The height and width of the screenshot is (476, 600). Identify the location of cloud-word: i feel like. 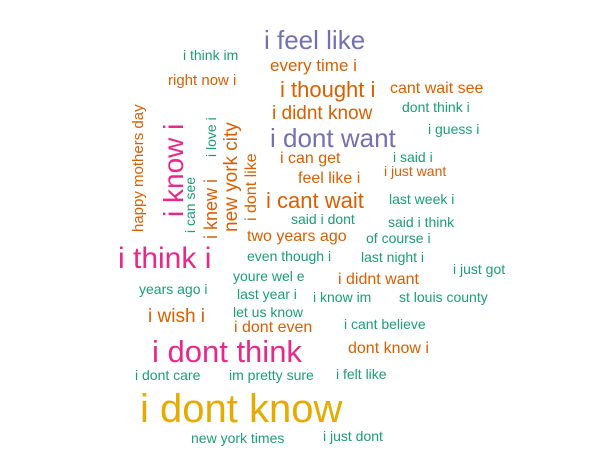
(315, 40).